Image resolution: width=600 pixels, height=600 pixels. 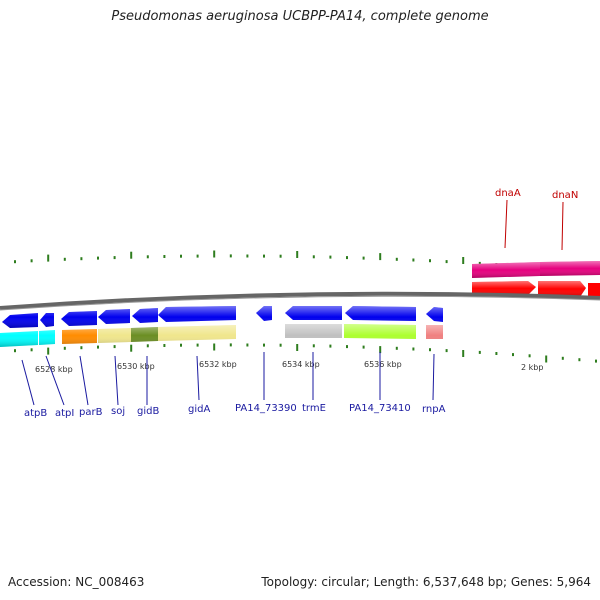 I want to click on scale-label: 6536 kbp, so click(x=383, y=364).